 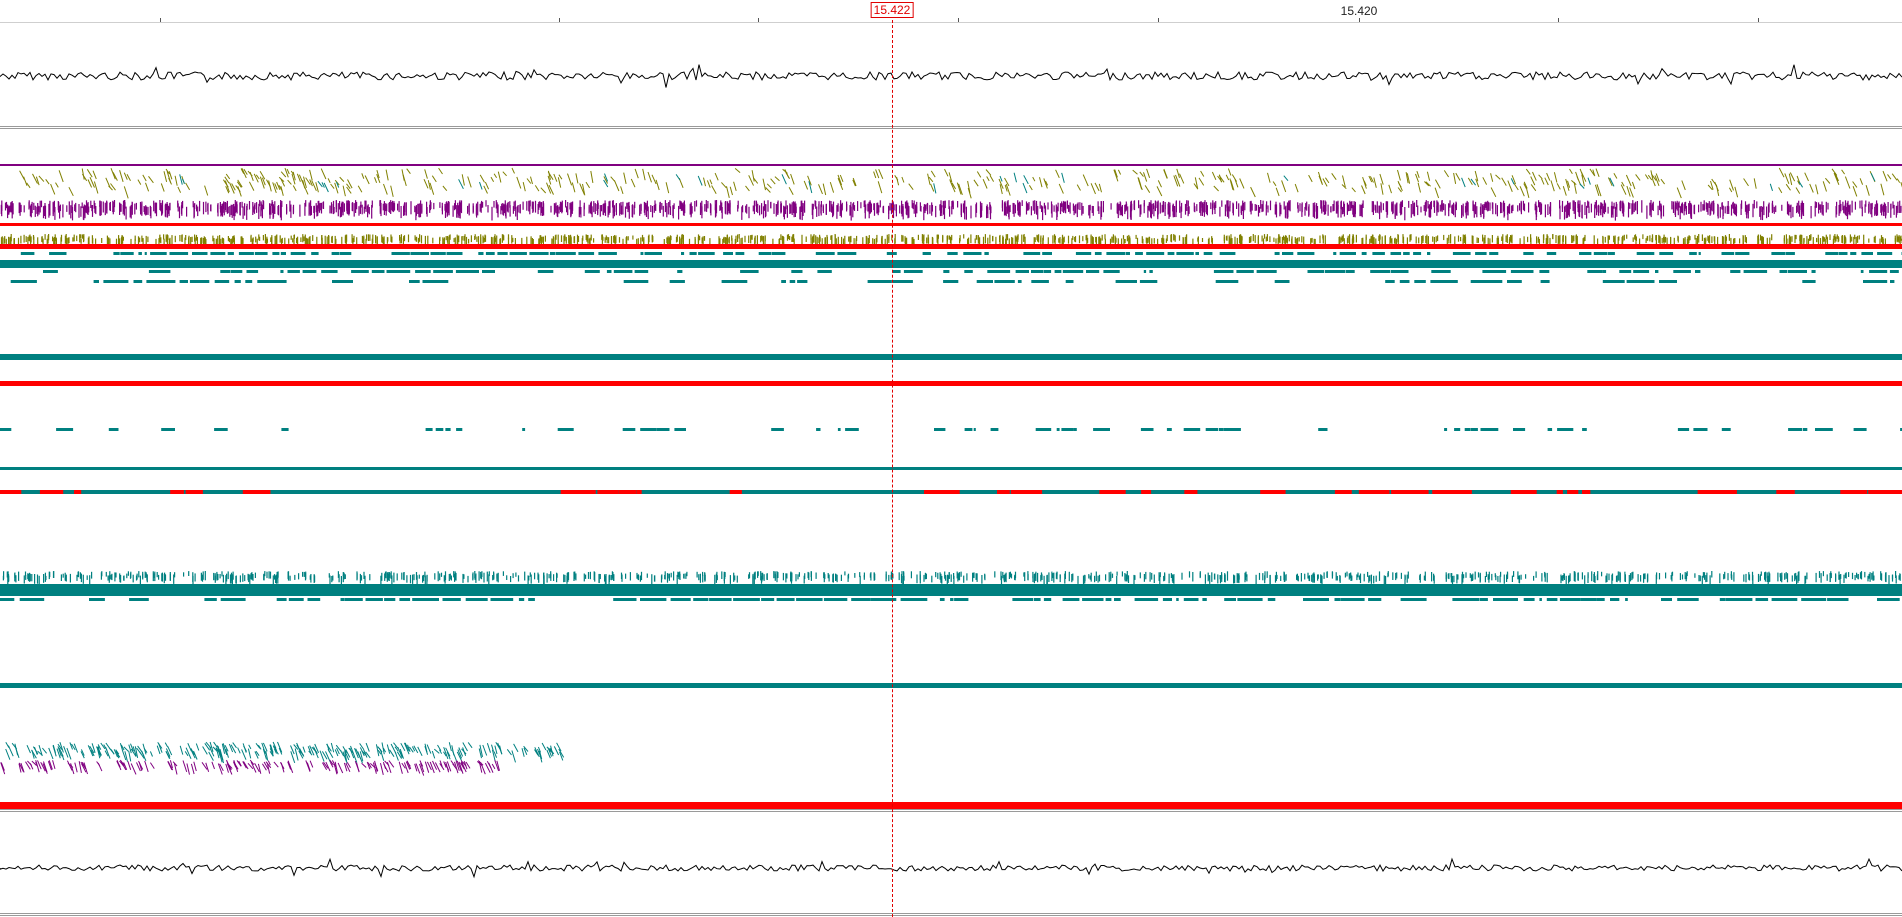 What do you see at coordinates (951, 868) in the screenshot?
I see `coverage-line-bottom` at bounding box center [951, 868].